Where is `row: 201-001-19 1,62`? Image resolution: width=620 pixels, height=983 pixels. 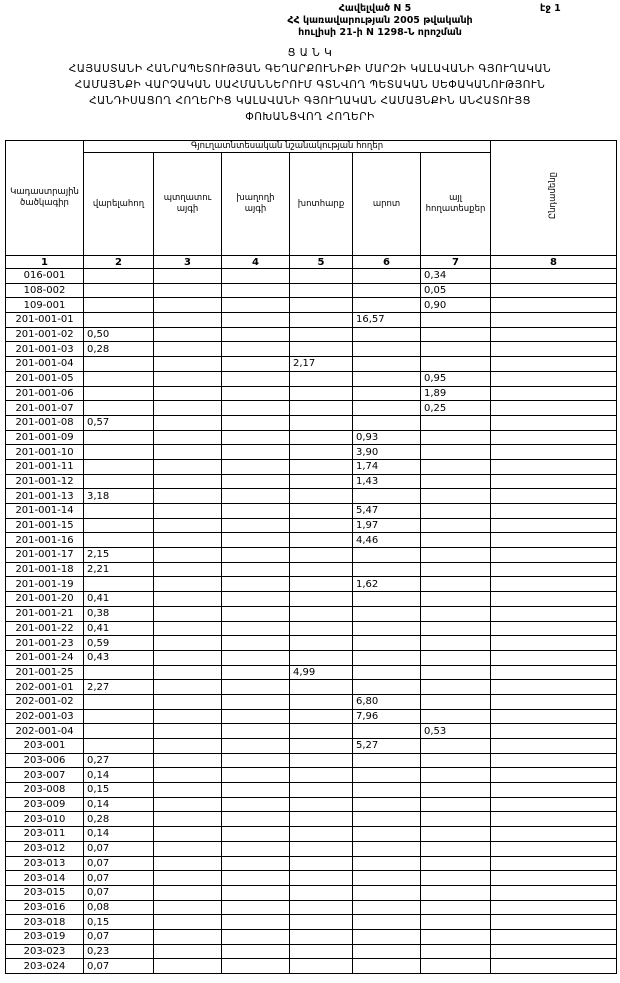
row: 201-001-19 1,62 is located at coordinates (311, 584).